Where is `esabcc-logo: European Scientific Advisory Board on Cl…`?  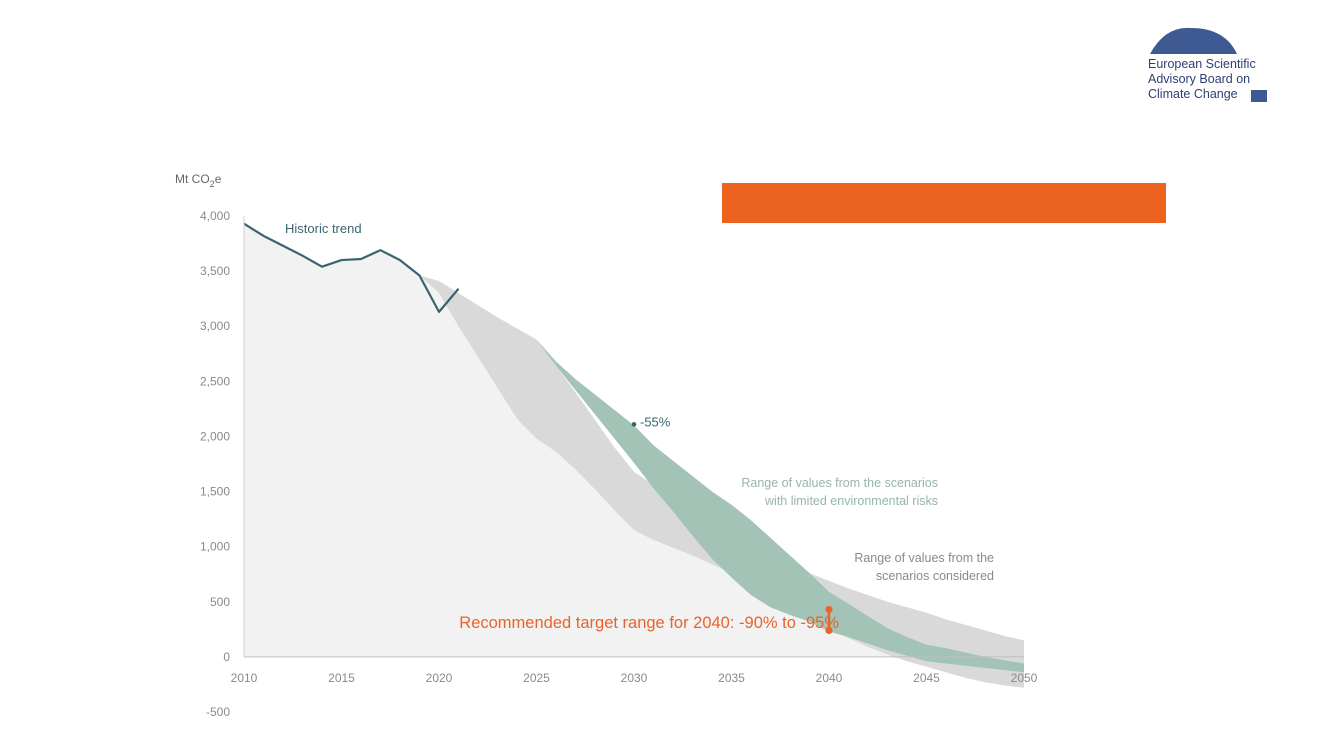
esabcc-logo: European Scientific Advisory Board on Cl… is located at coordinates (1210, 66).